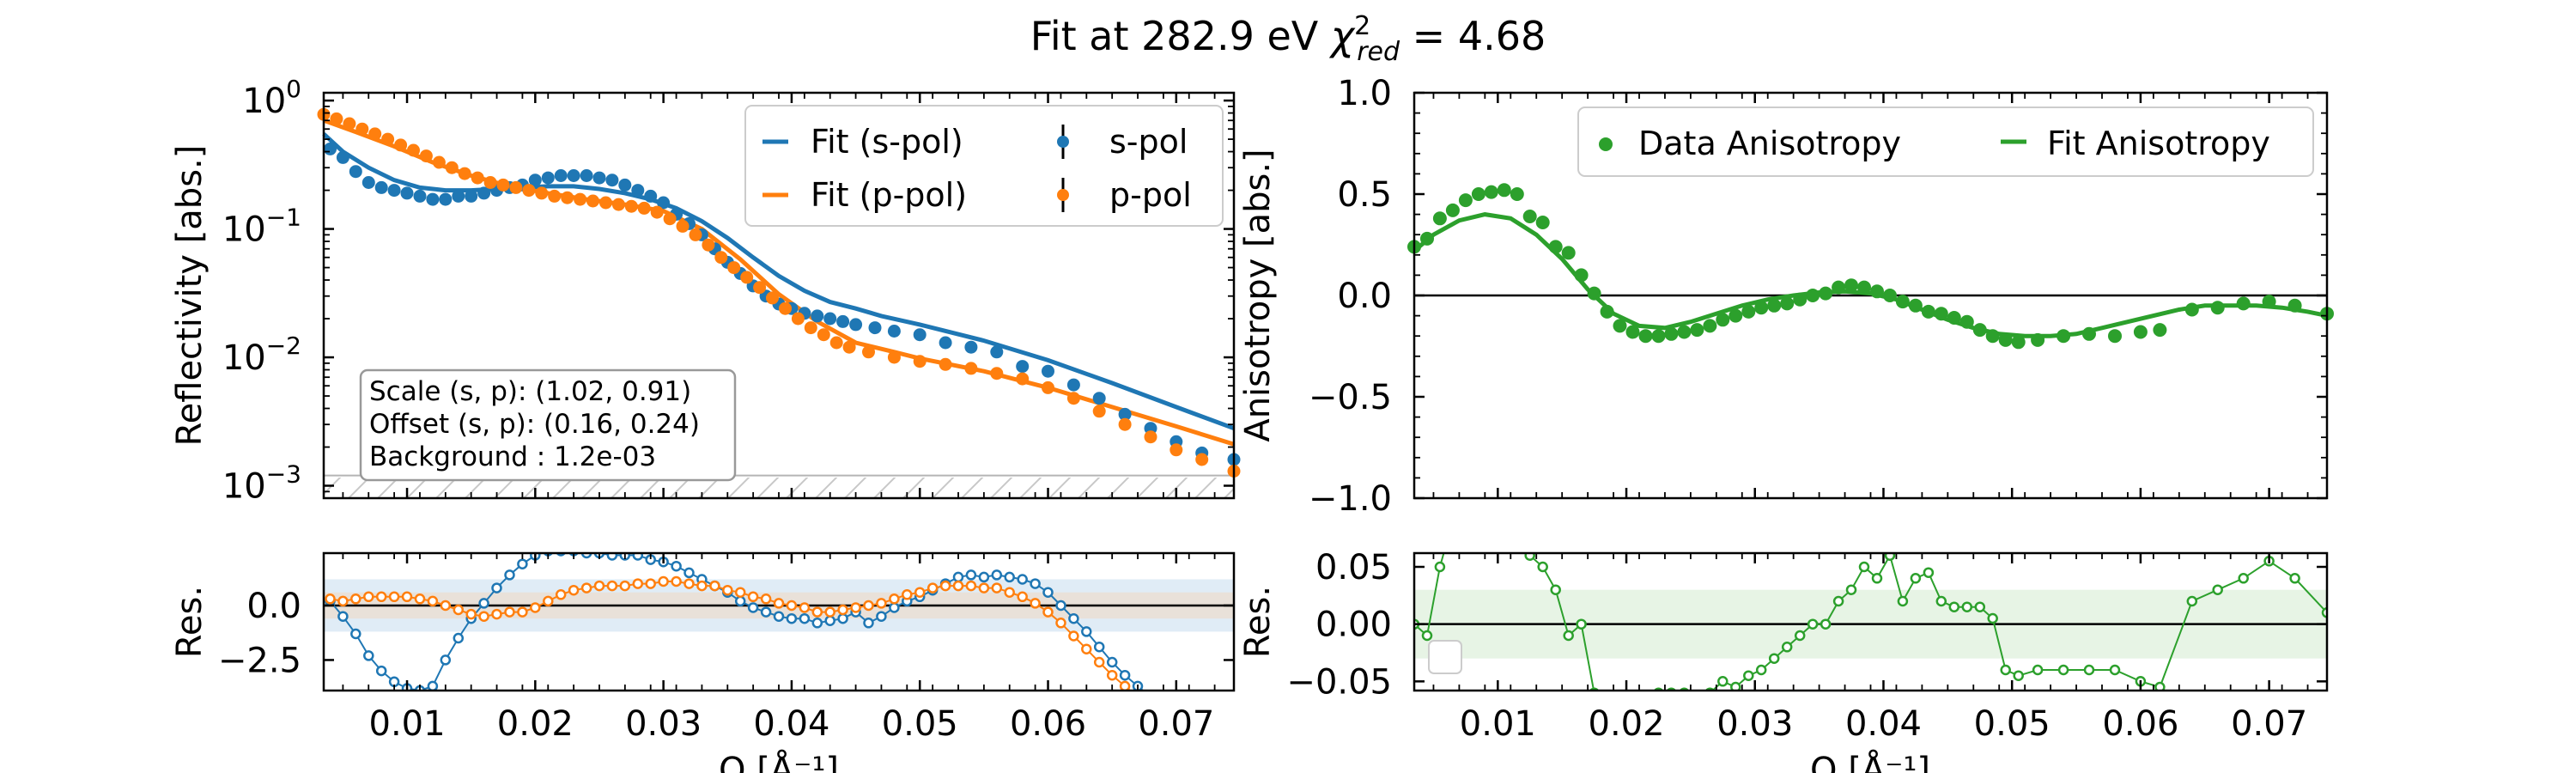  Describe the element at coordinates (1342, 36) in the screenshot. I see `title-chi: χ` at that location.